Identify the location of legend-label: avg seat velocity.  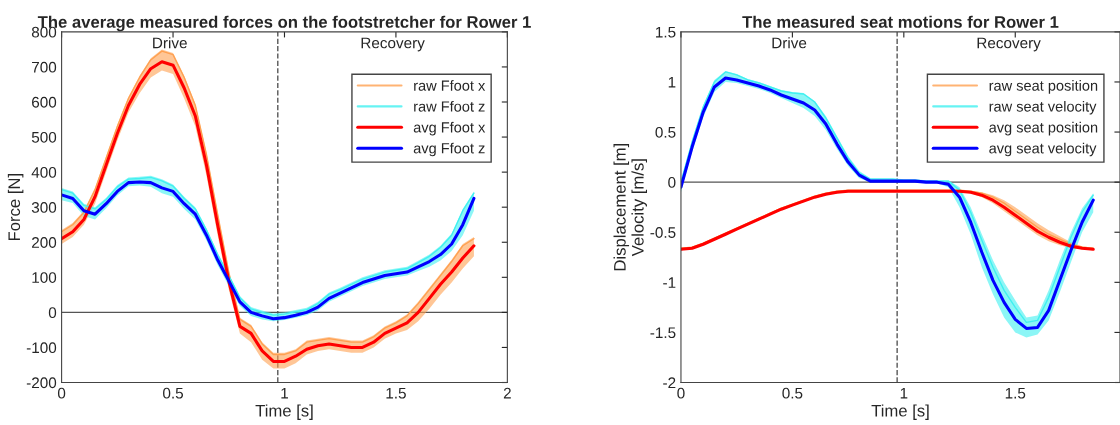
(1043, 149).